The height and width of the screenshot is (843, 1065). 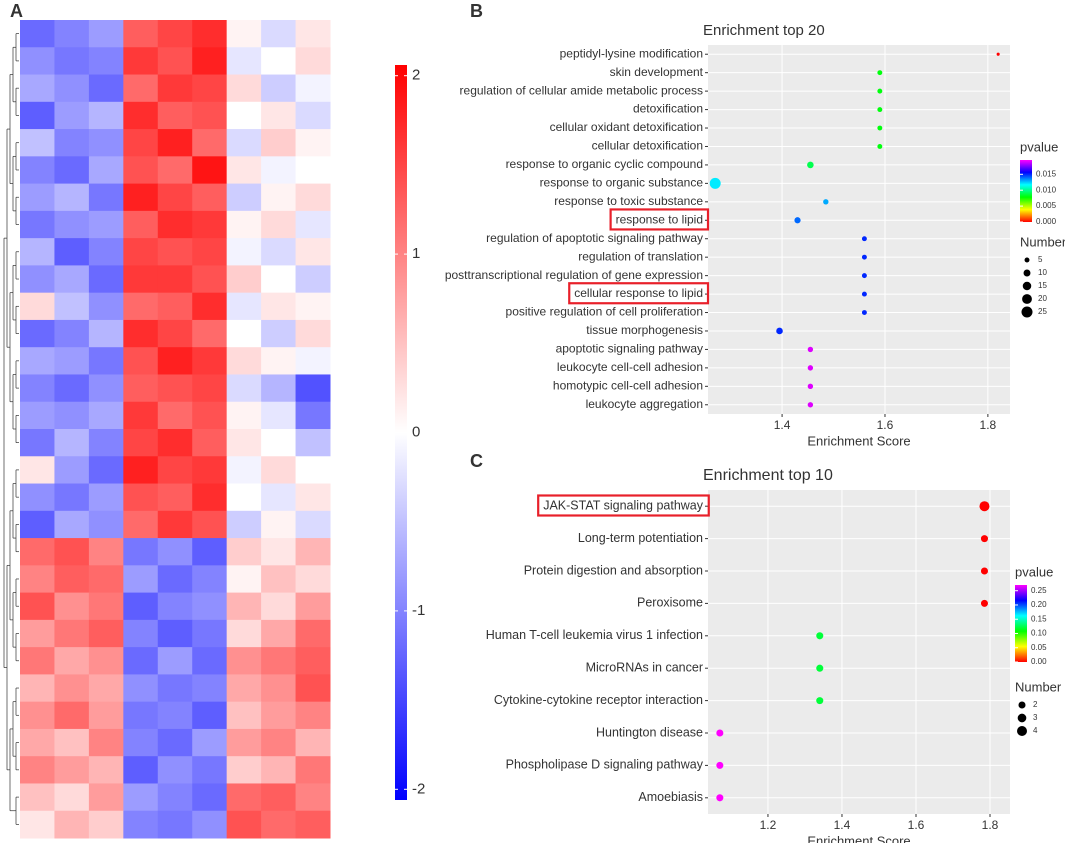 I want to click on x-axis-label: Enrichment Score, so click(x=858, y=440).